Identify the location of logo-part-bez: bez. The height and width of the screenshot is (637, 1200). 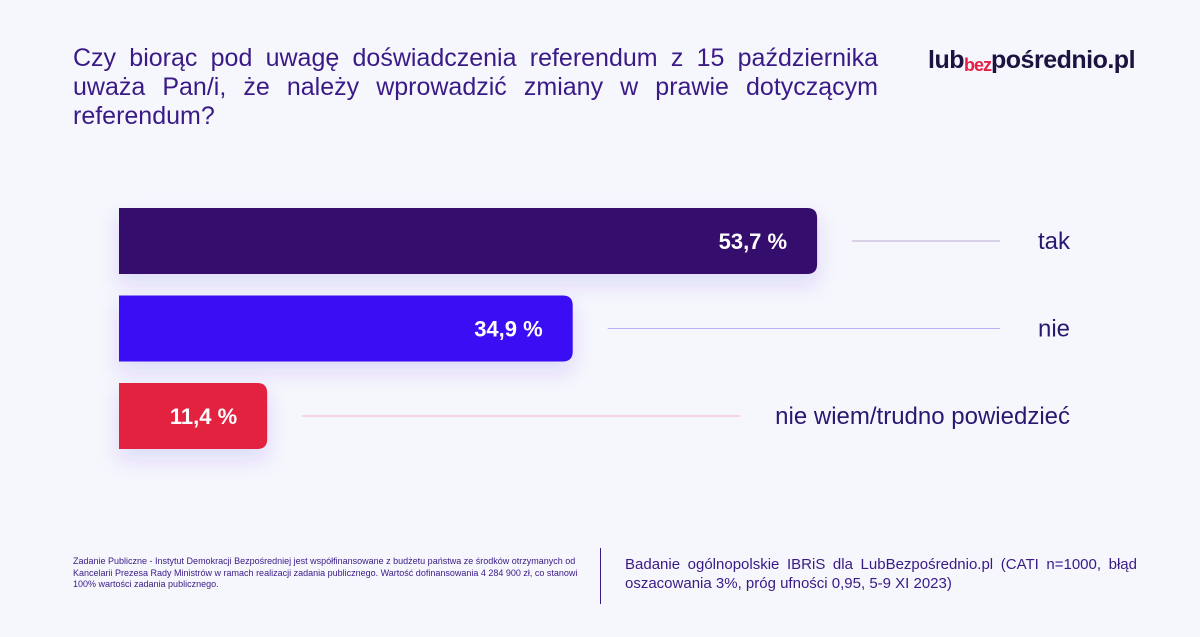
(978, 65).